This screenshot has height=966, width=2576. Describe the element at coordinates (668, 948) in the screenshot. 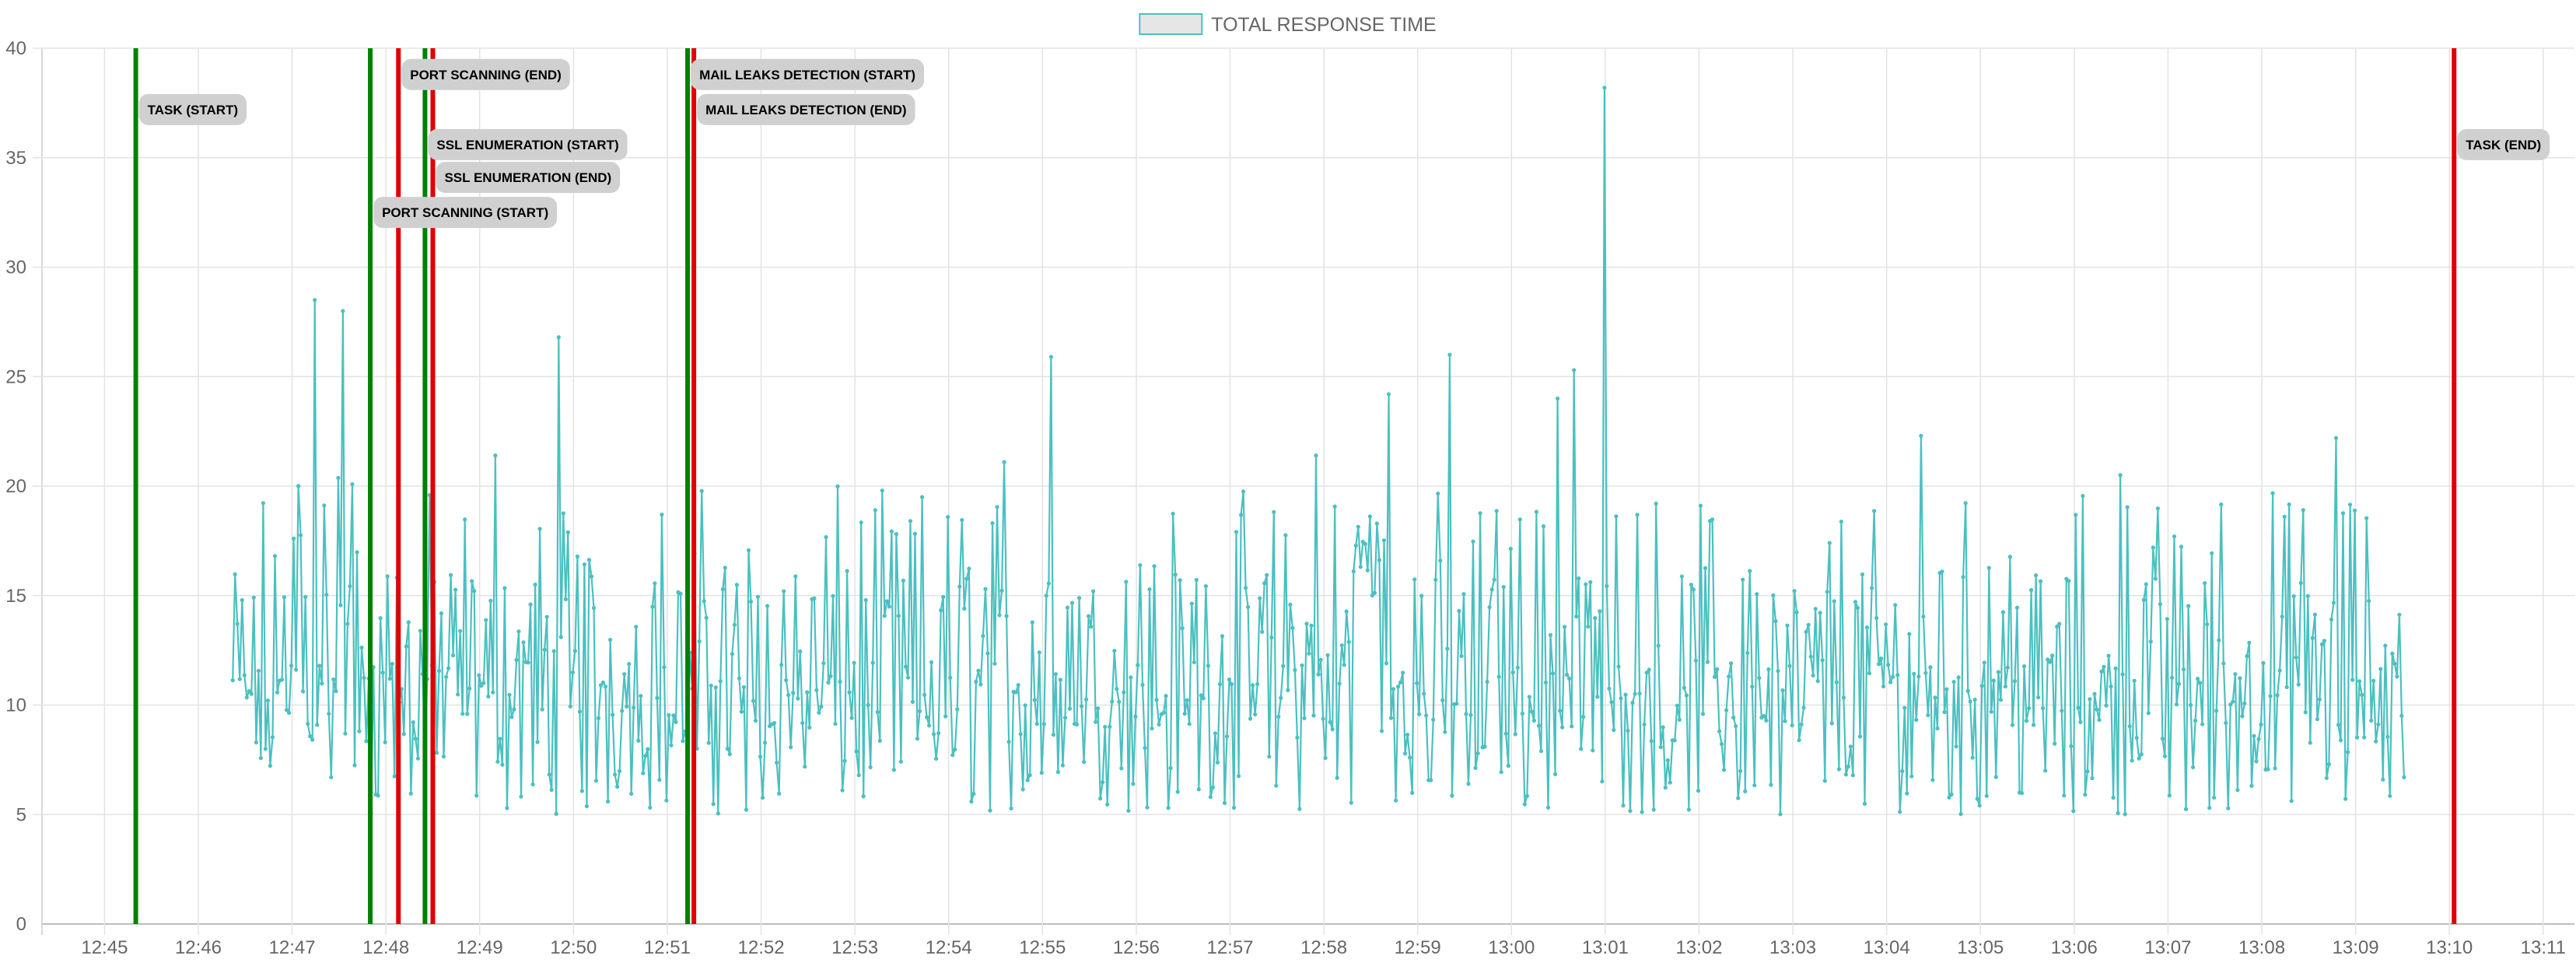

I see `x-tick-label: 12:51` at that location.